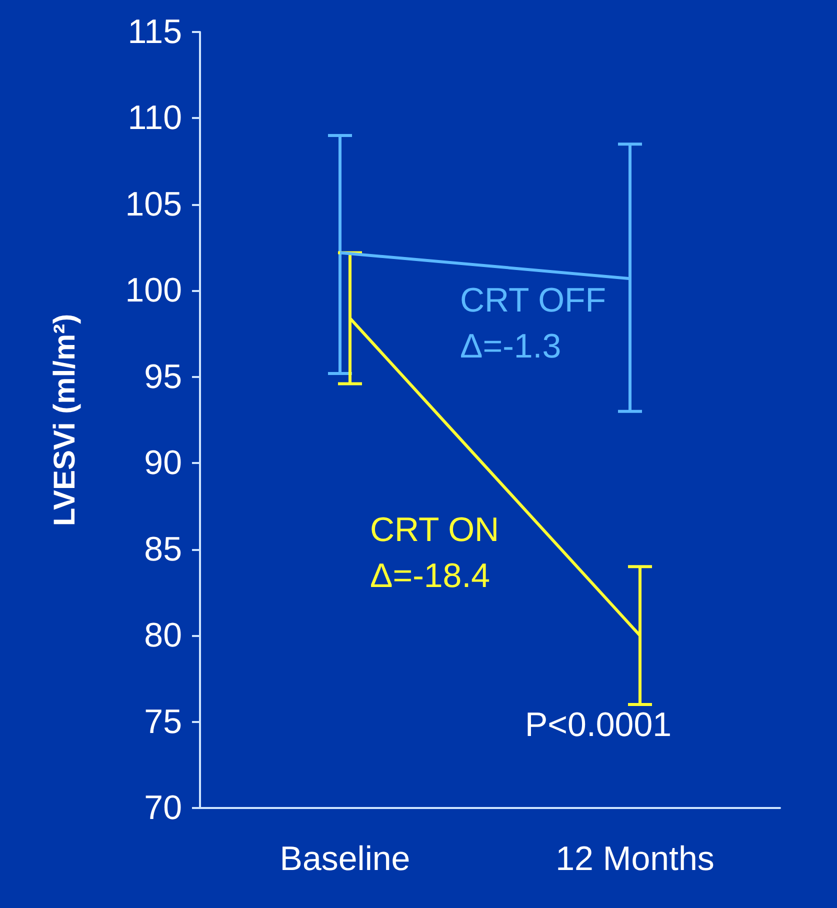 The width and height of the screenshot is (837, 908). I want to click on y-tick-label: 75, so click(163, 721).